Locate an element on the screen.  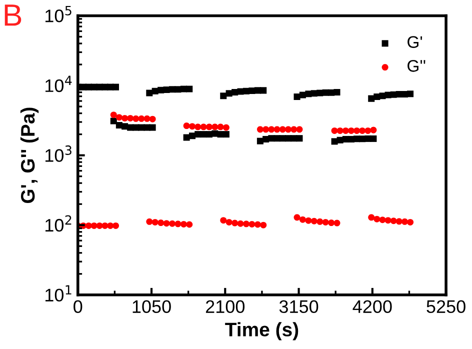
y-tick-label: 10$^{4}$ is located at coordinates (59, 84).